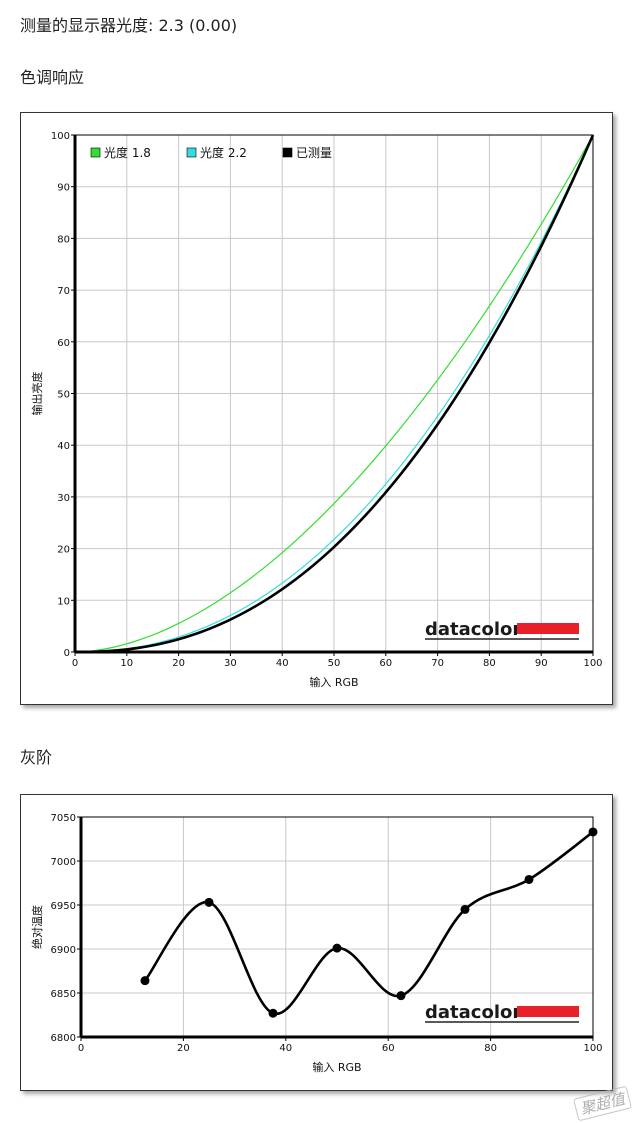 The height and width of the screenshot is (1123, 640). Describe the element at coordinates (63, 291) in the screenshot. I see `y-tick-label: 70` at that location.